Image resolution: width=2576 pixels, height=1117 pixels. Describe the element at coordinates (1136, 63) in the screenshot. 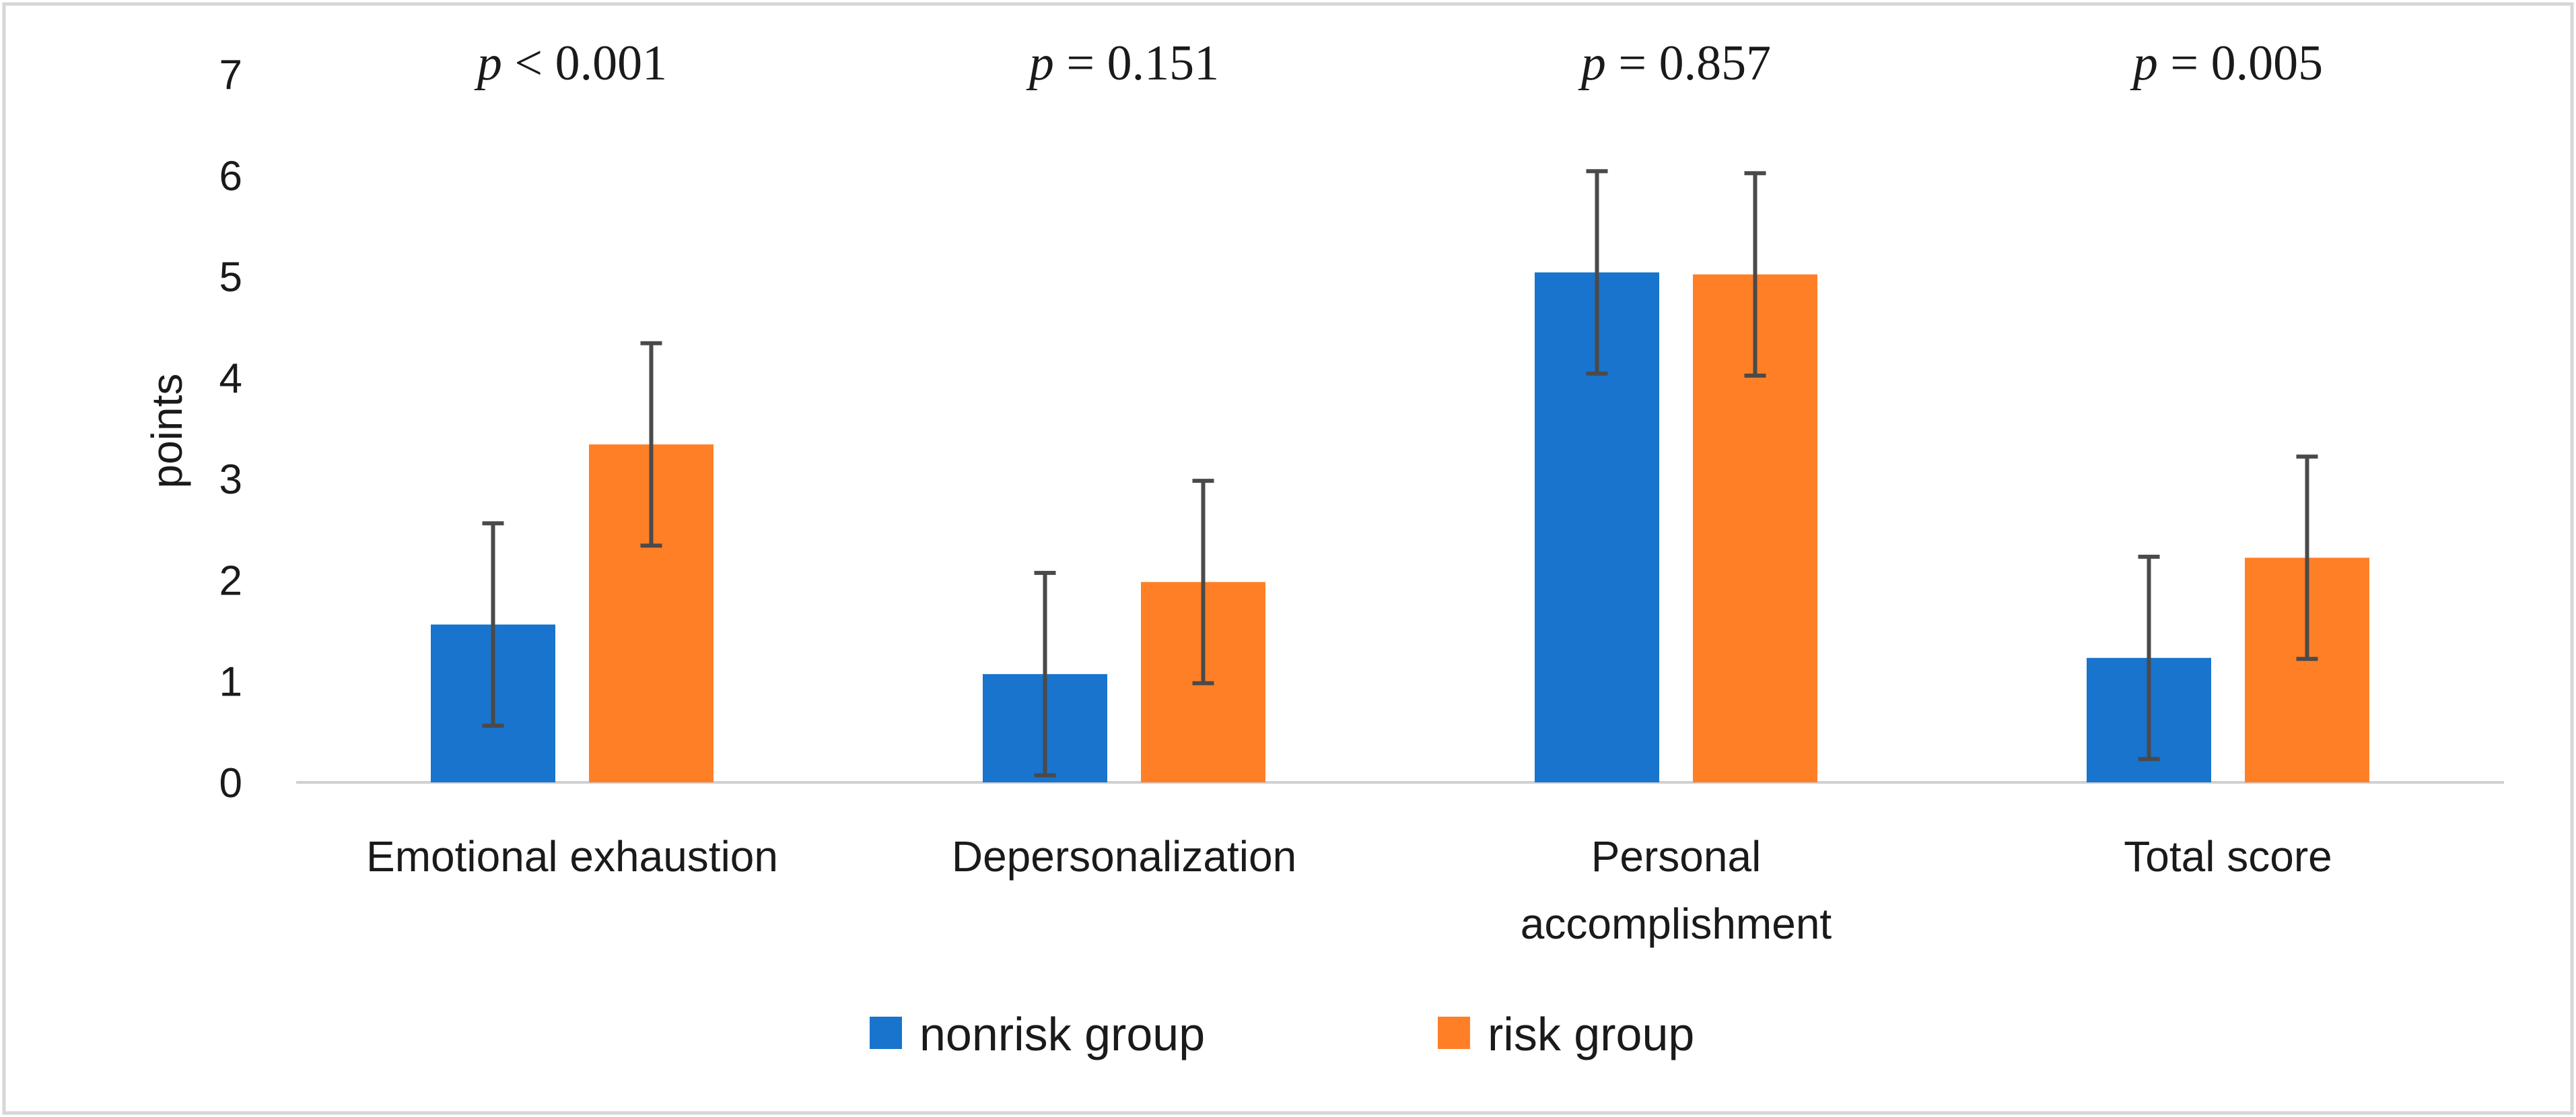

I see `p-value-text: = 0.151` at that location.